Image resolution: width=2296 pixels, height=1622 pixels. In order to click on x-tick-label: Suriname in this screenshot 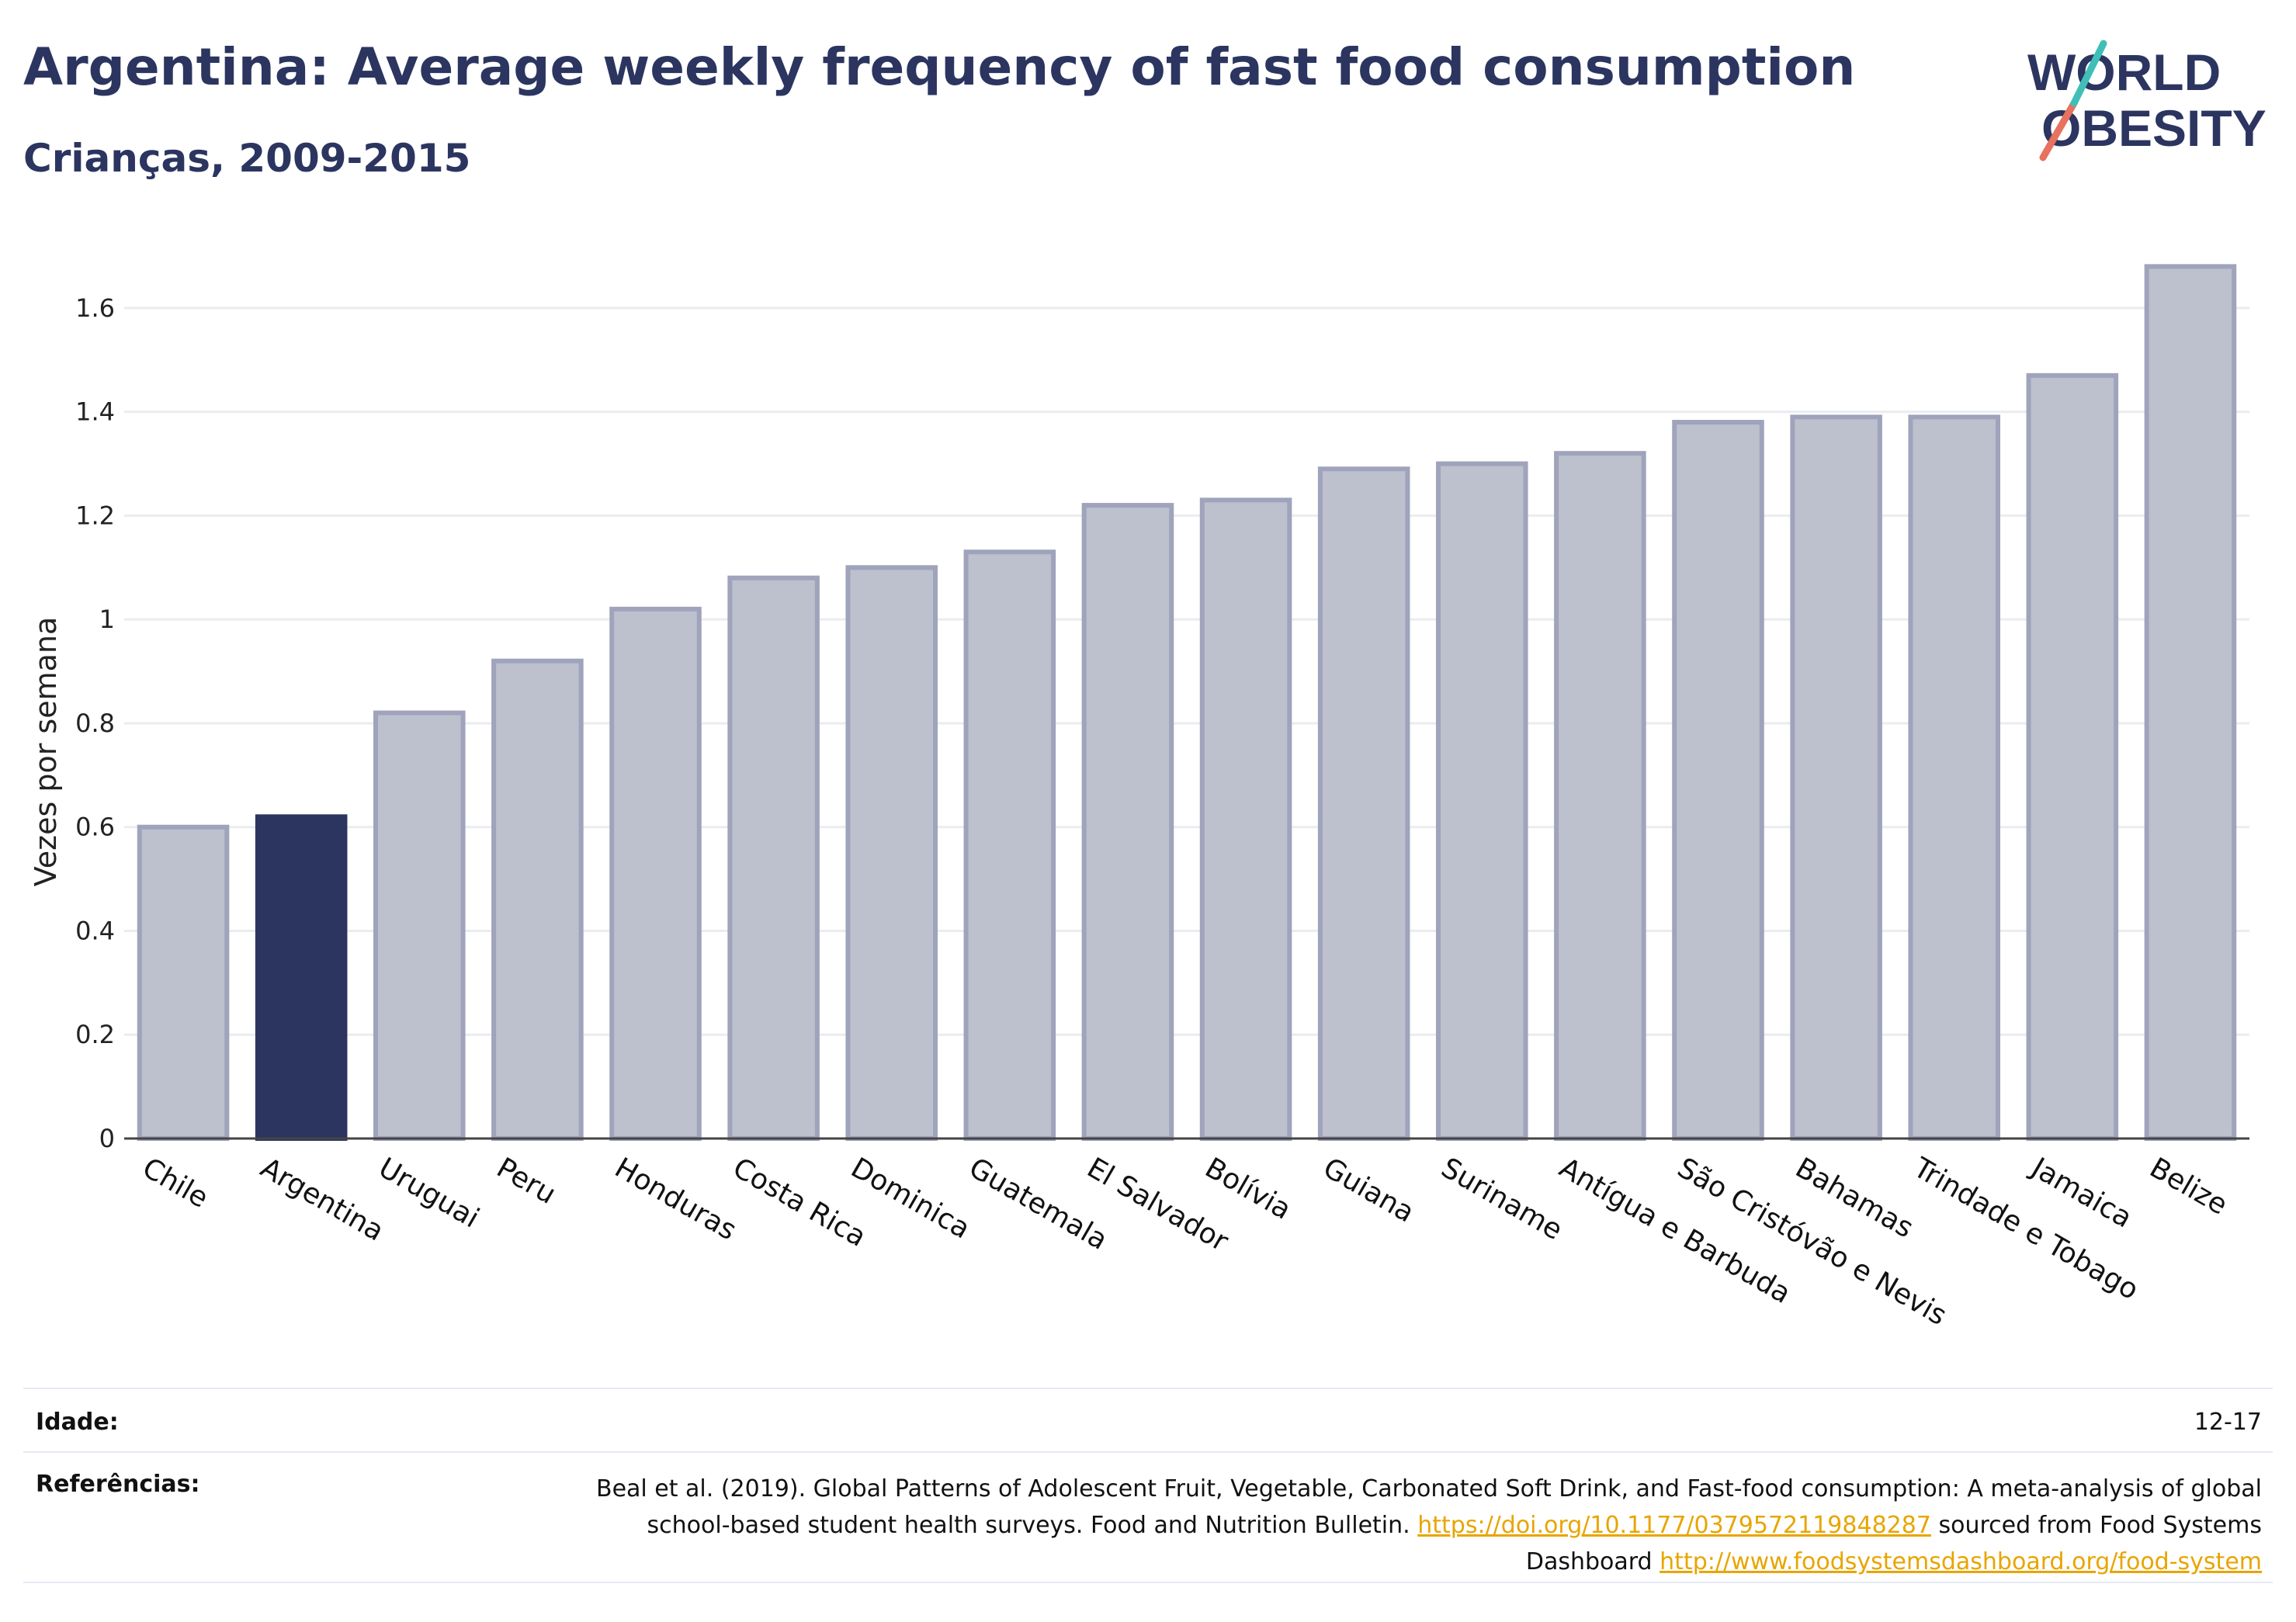, I will do `click(1502, 1199)`.